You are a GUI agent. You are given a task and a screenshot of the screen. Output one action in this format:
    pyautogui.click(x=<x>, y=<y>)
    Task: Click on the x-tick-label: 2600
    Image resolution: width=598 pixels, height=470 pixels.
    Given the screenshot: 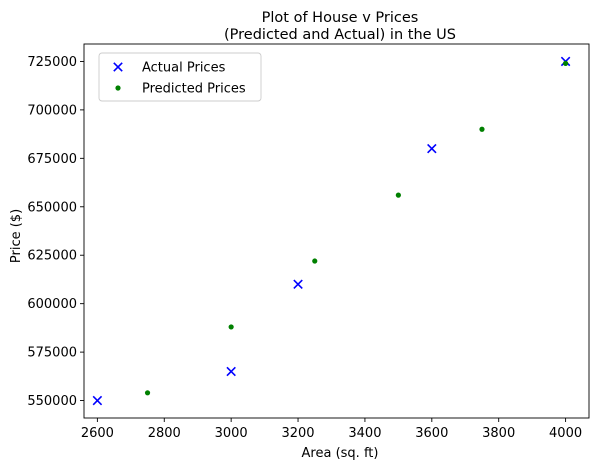 What is the action you would take?
    pyautogui.click(x=97, y=433)
    